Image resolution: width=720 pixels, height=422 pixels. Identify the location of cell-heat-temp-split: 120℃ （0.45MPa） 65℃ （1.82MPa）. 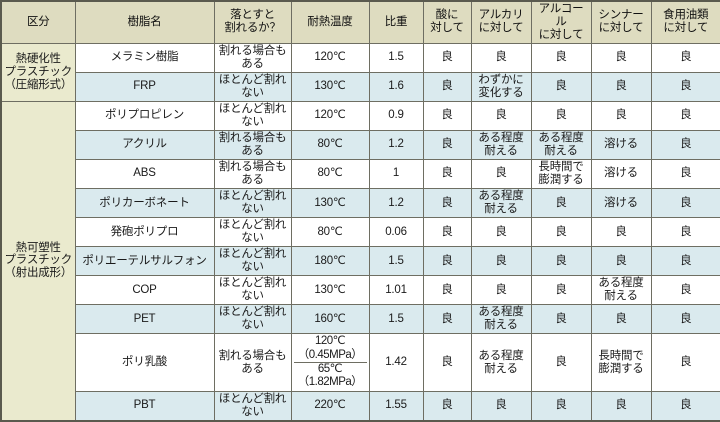
(330, 362).